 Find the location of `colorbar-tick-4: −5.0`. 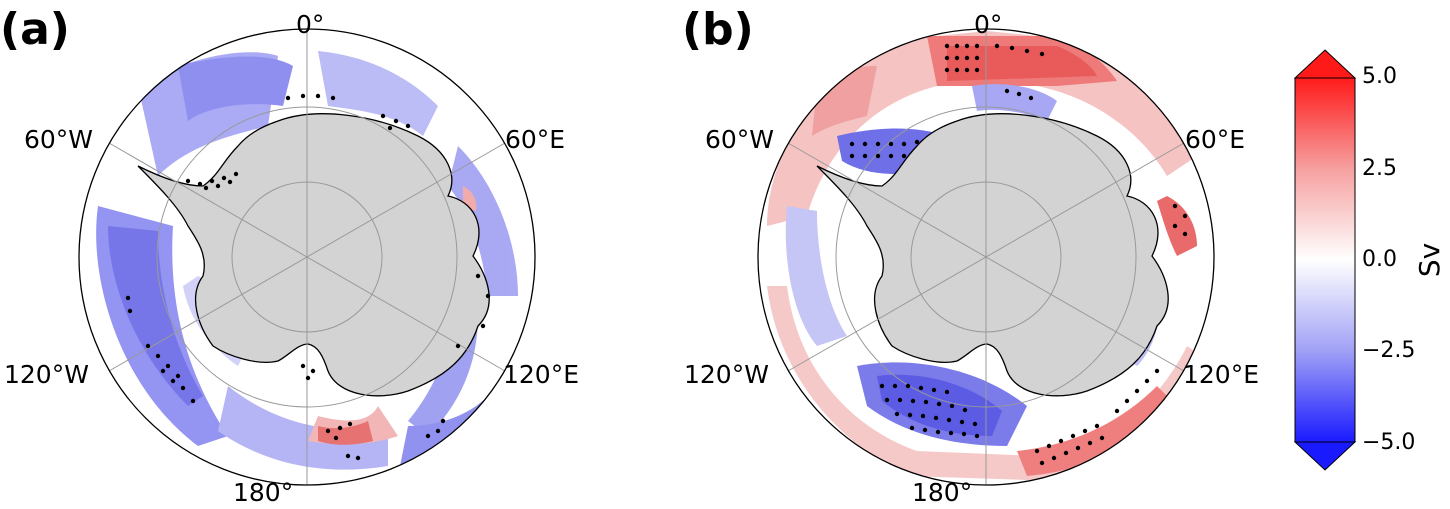

colorbar-tick-4: −5.0 is located at coordinates (1389, 442).